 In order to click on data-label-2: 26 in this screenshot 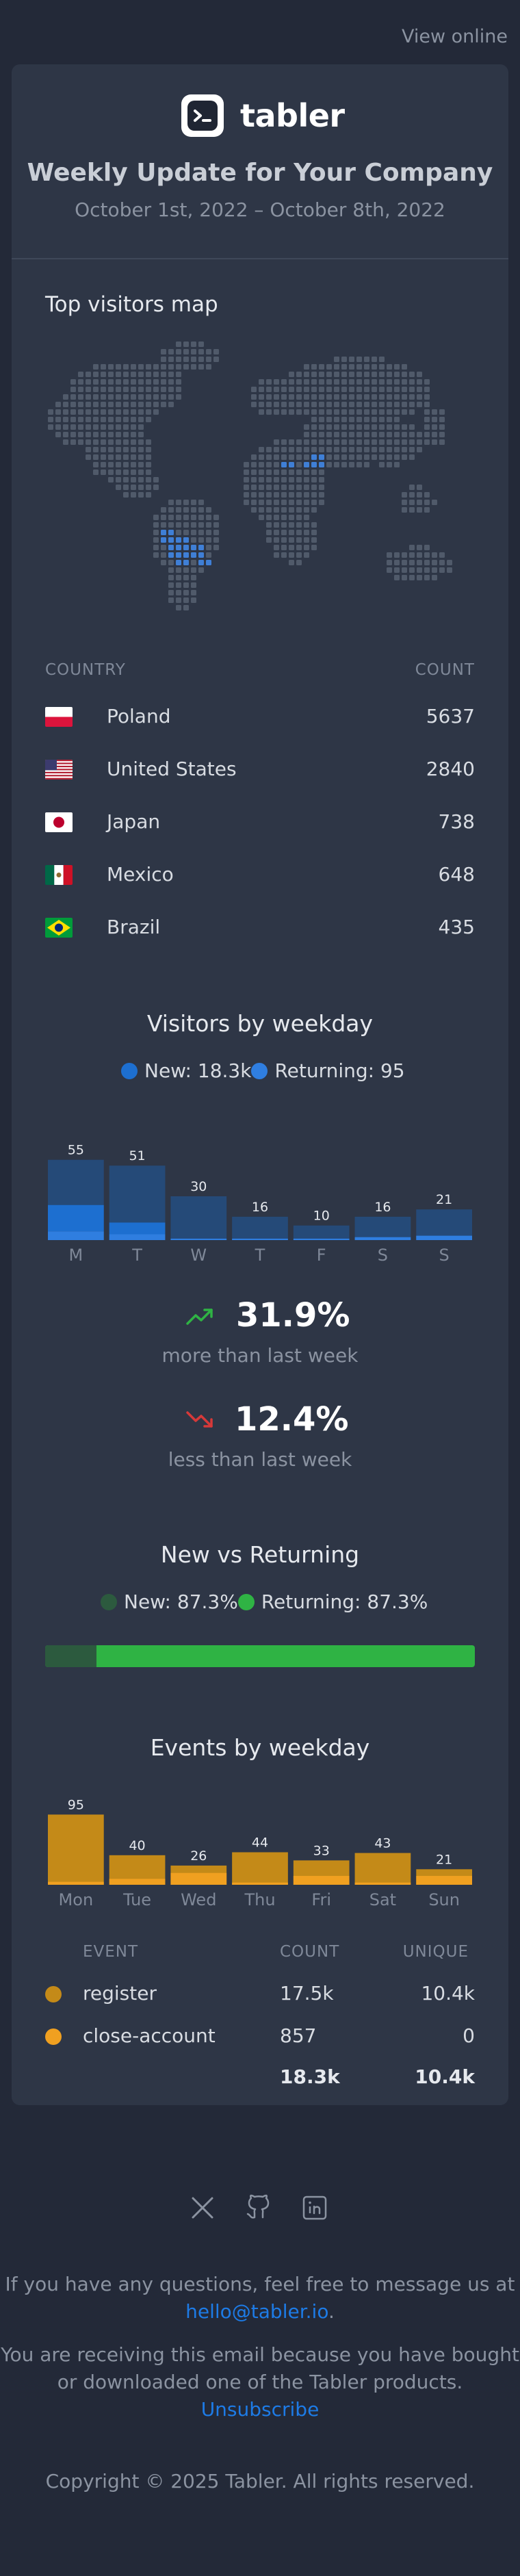, I will do `click(198, 1856)`.